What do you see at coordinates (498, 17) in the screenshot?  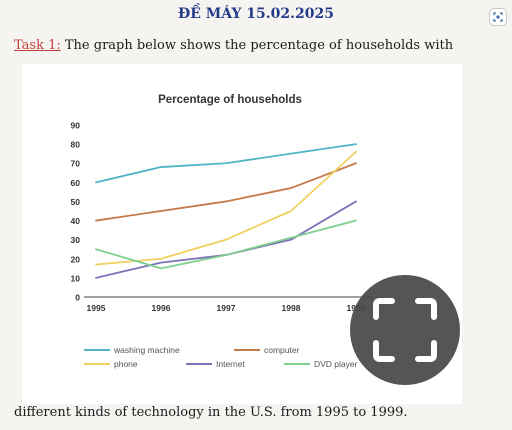 I see `scan-icon` at bounding box center [498, 17].